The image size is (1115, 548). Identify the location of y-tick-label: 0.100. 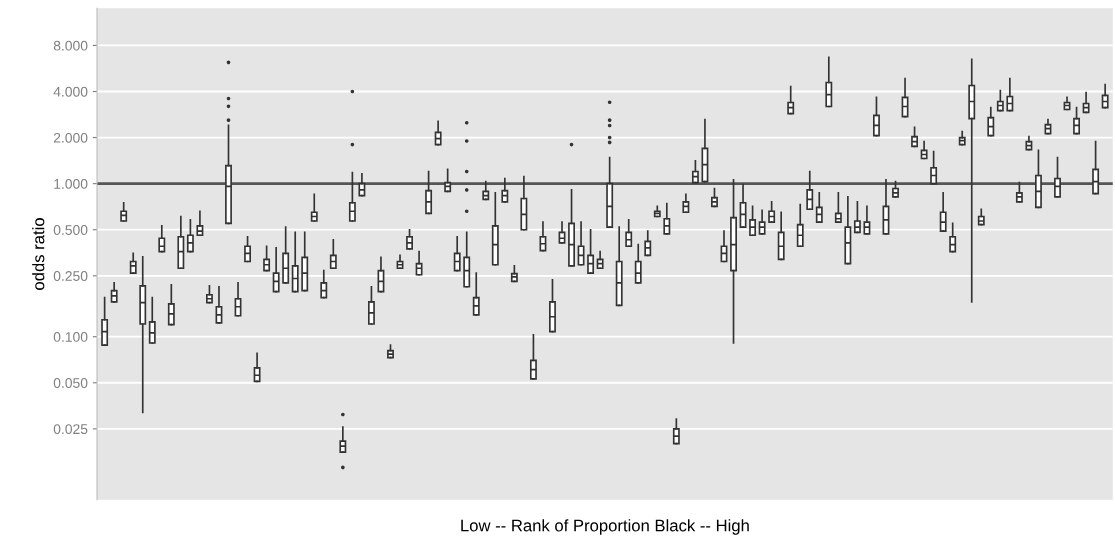
(70, 337).